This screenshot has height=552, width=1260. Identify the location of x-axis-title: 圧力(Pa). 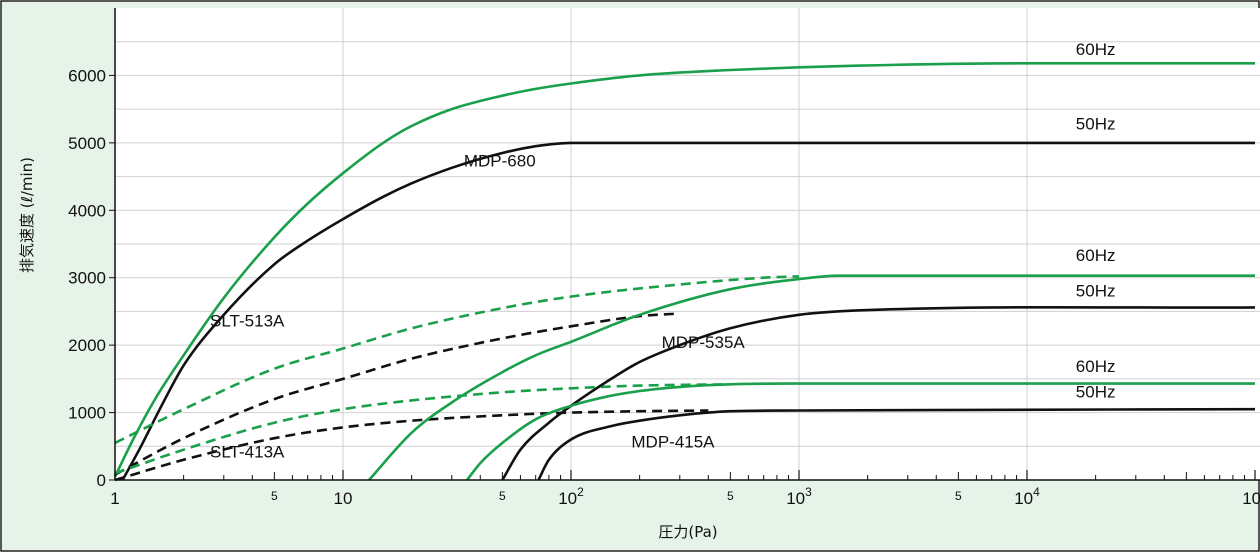
(687, 532).